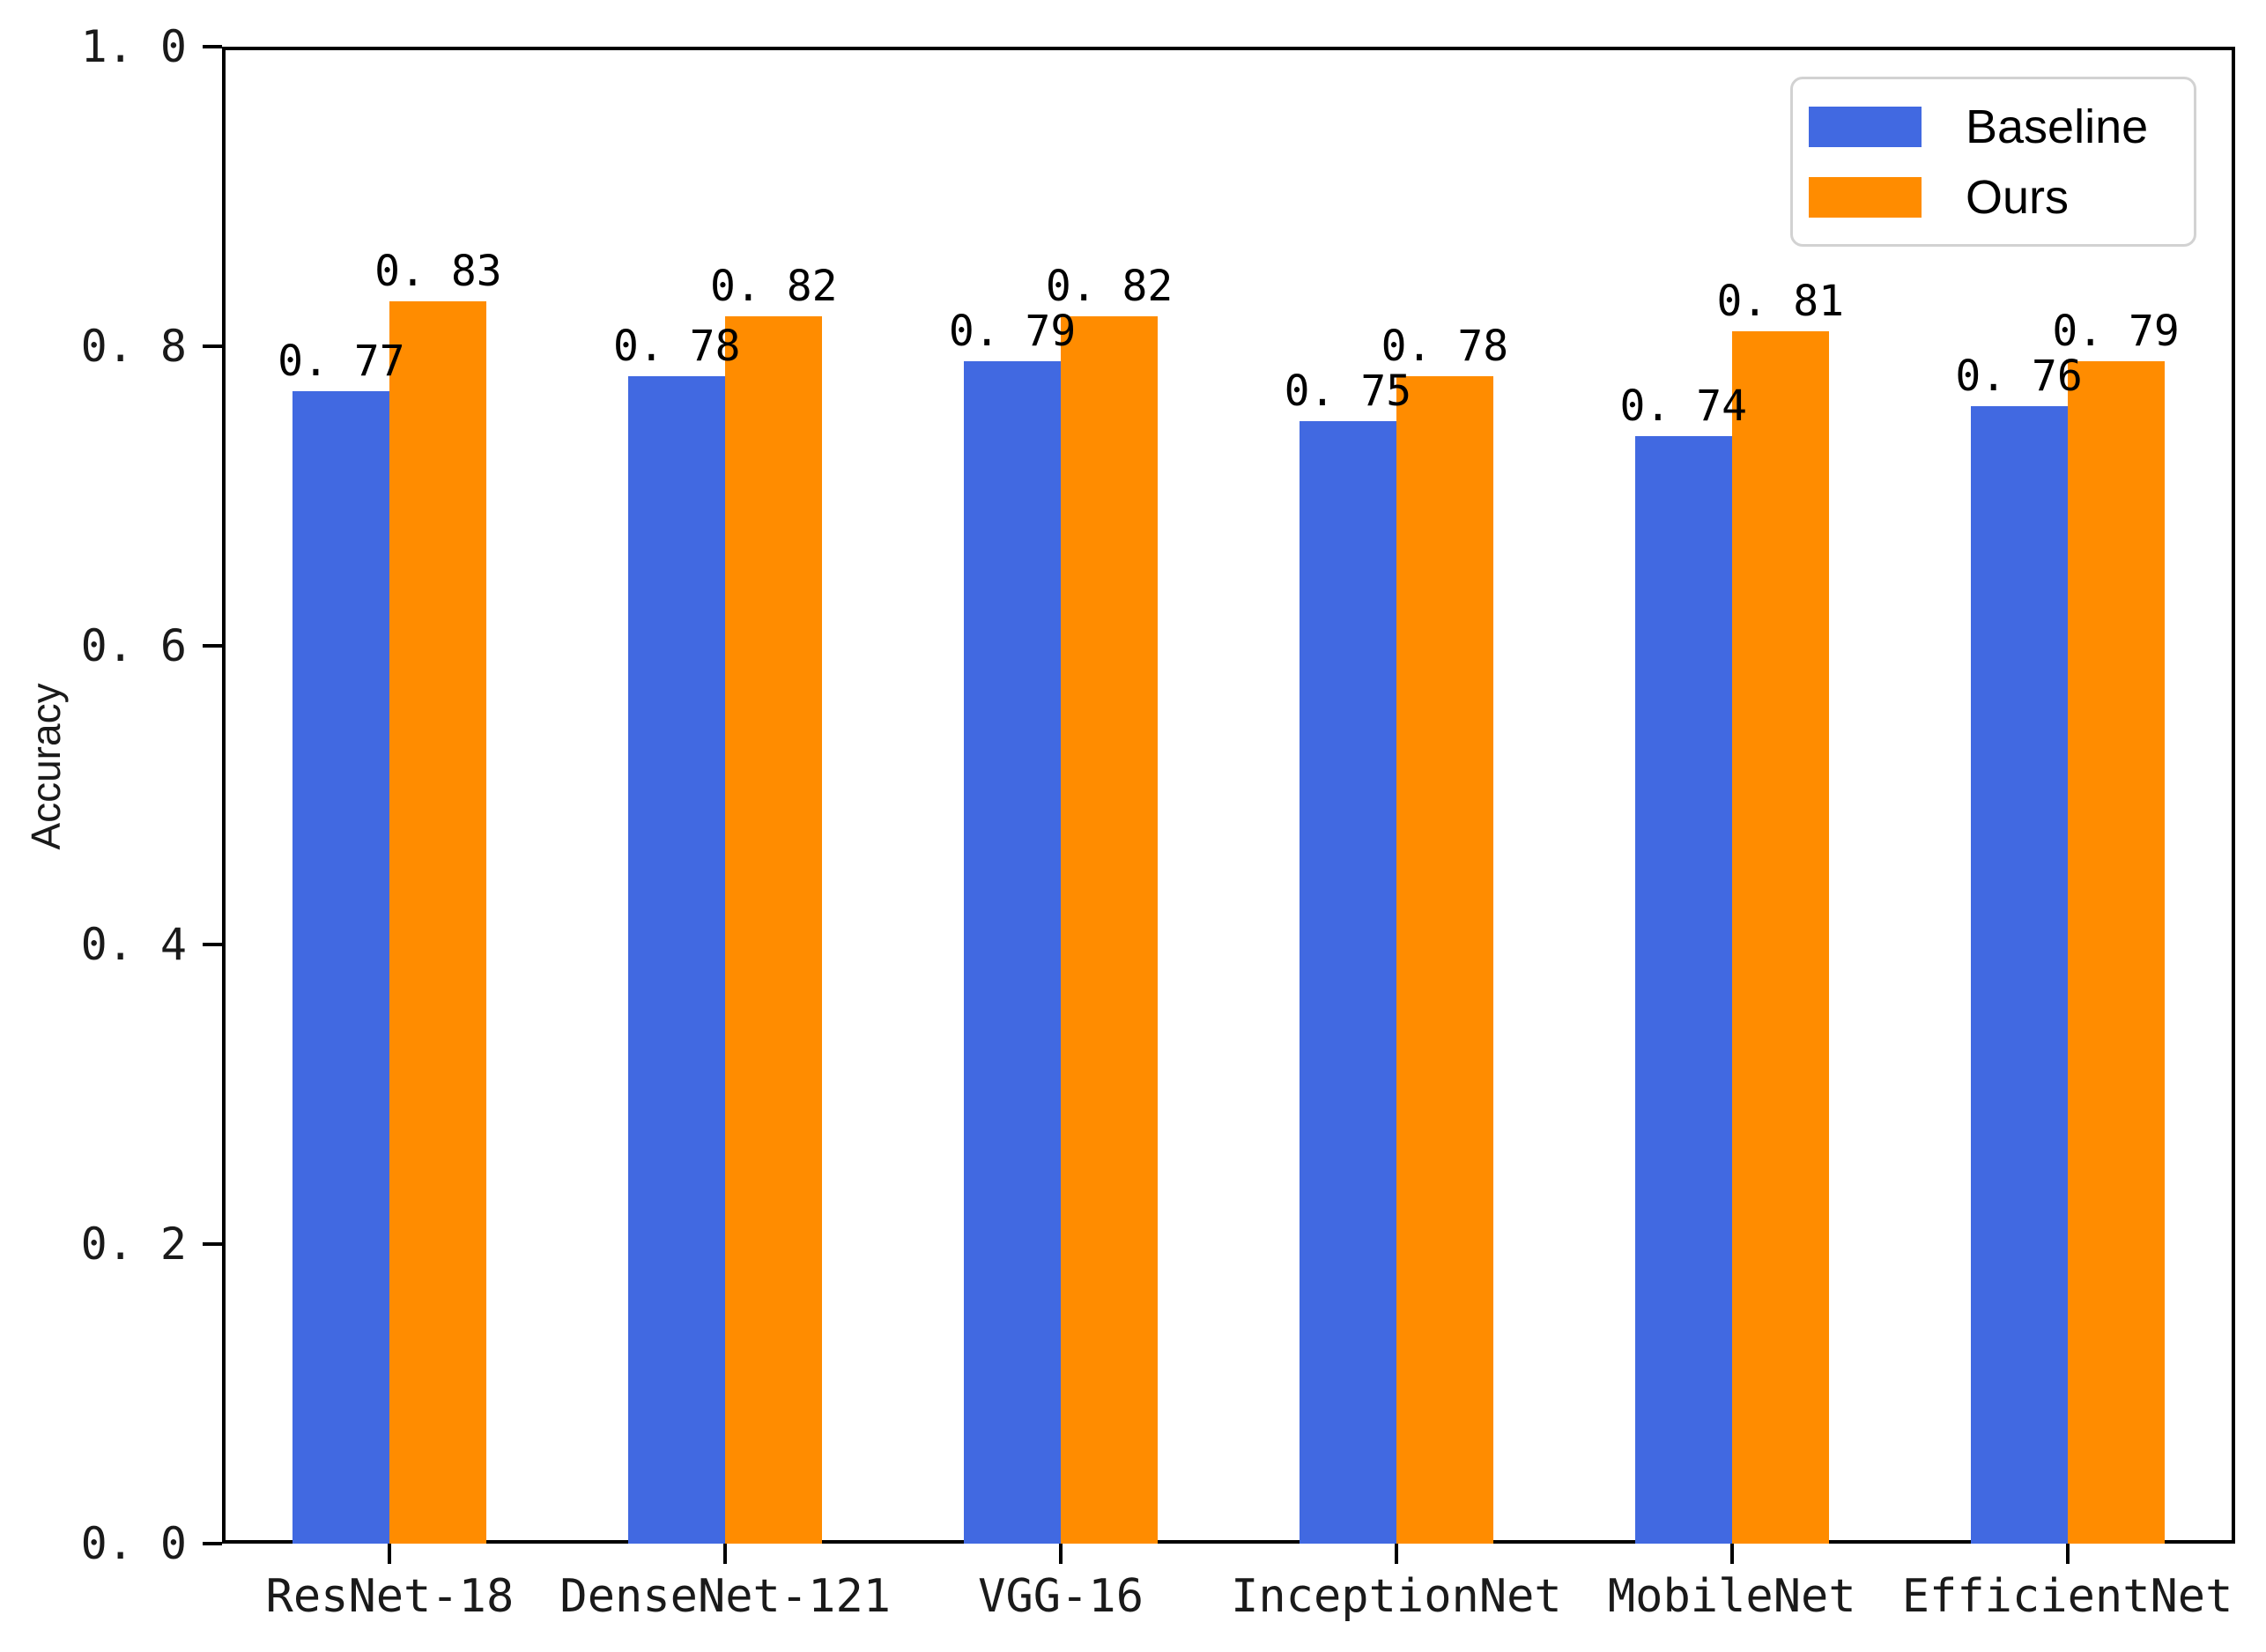 The height and width of the screenshot is (1652, 2266). I want to click on value-label-baseline-mobilenet: 0. 74, so click(1683, 406).